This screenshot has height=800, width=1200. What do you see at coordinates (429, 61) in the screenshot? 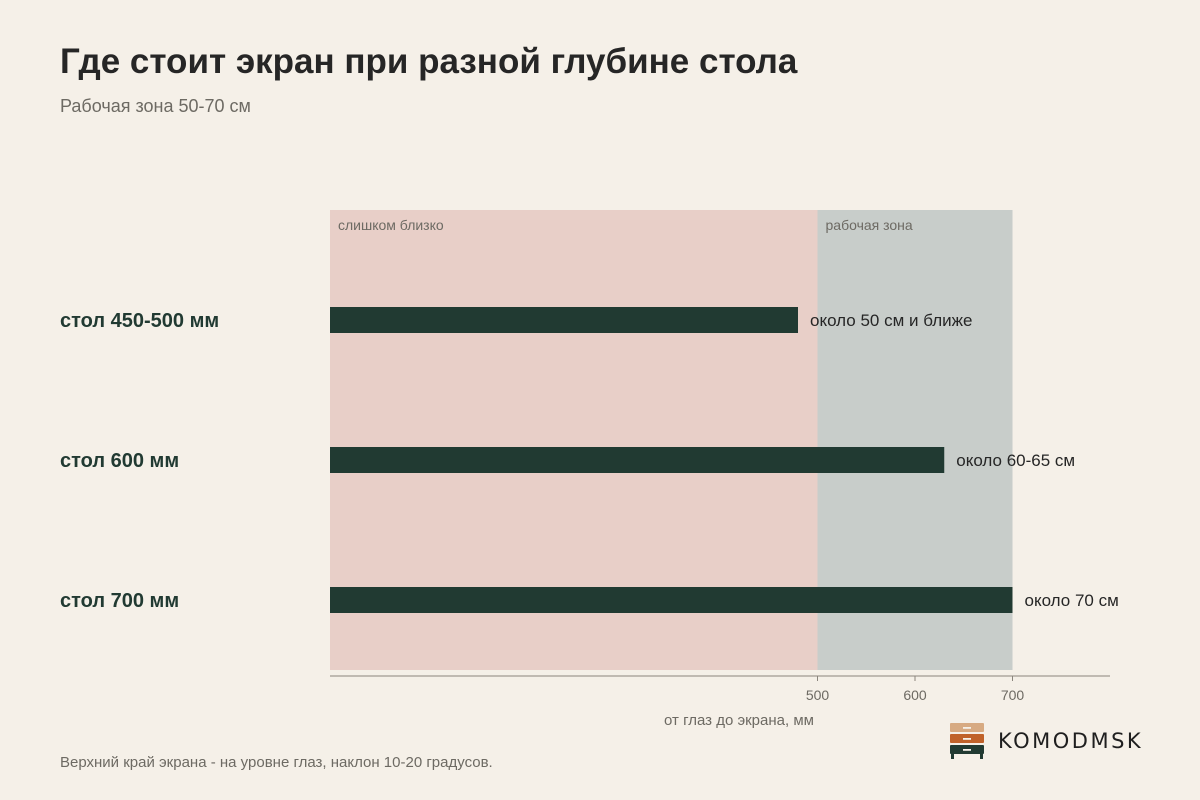
I see `chart-title: Где стоит экран при разной глубине стола` at bounding box center [429, 61].